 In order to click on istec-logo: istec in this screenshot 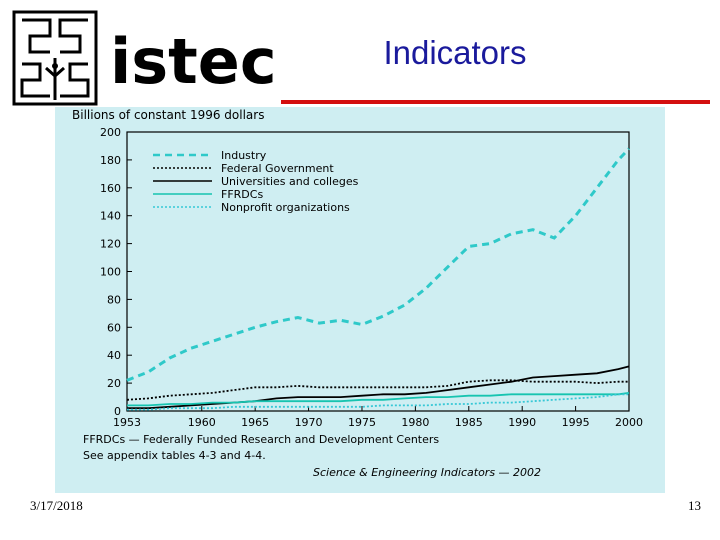, I will do `click(145, 58)`.